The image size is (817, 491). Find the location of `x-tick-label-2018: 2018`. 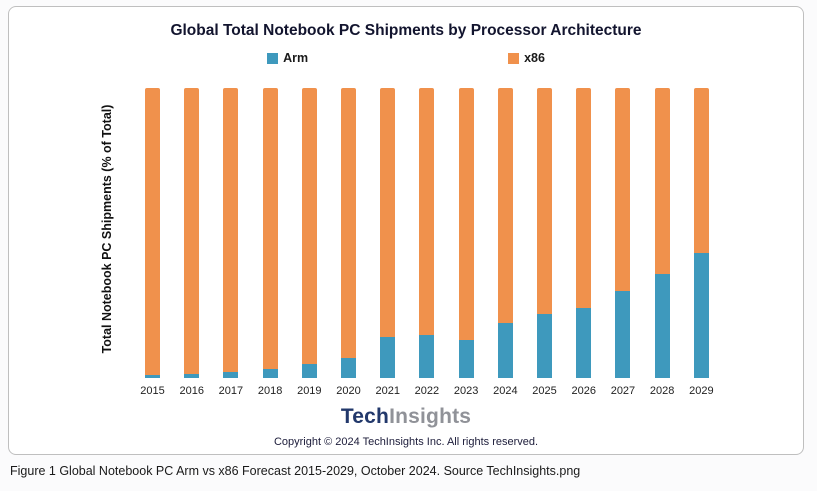

x-tick-label-2018: 2018 is located at coordinates (270, 391).